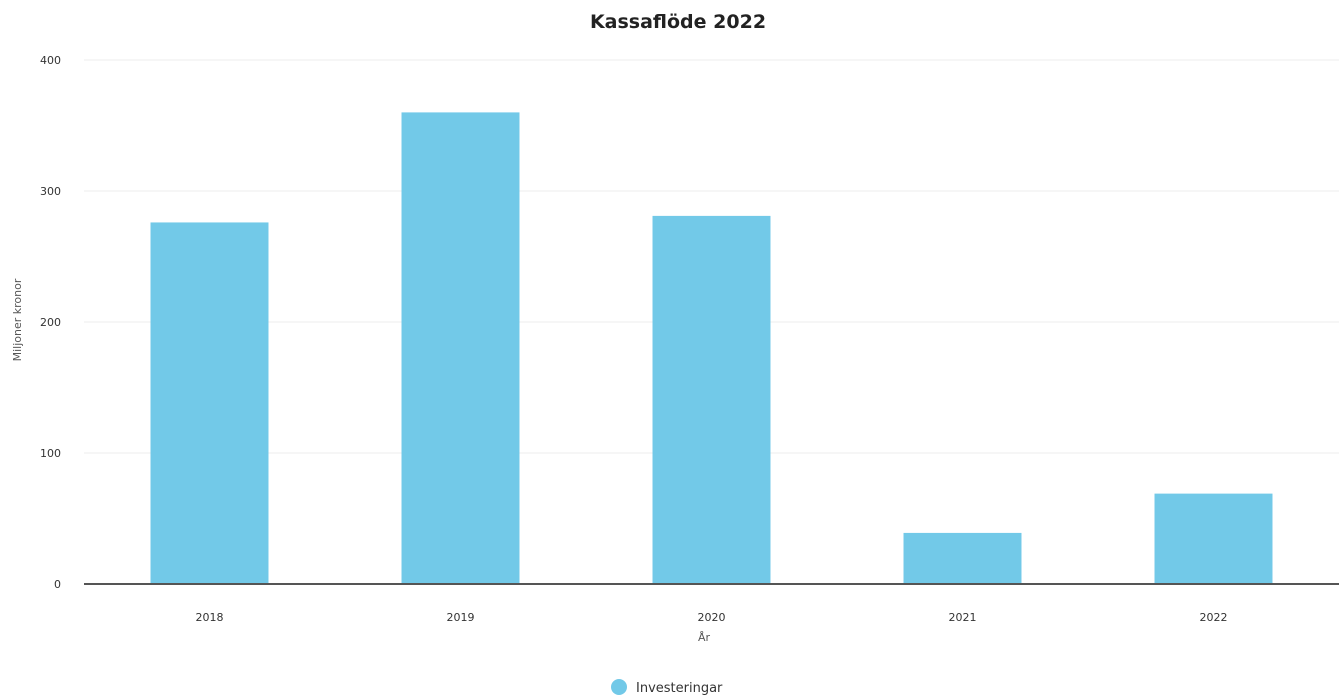 The image size is (1339, 696). Describe the element at coordinates (17, 319) in the screenshot. I see `y-axis-title: Miljoner kronor` at that location.